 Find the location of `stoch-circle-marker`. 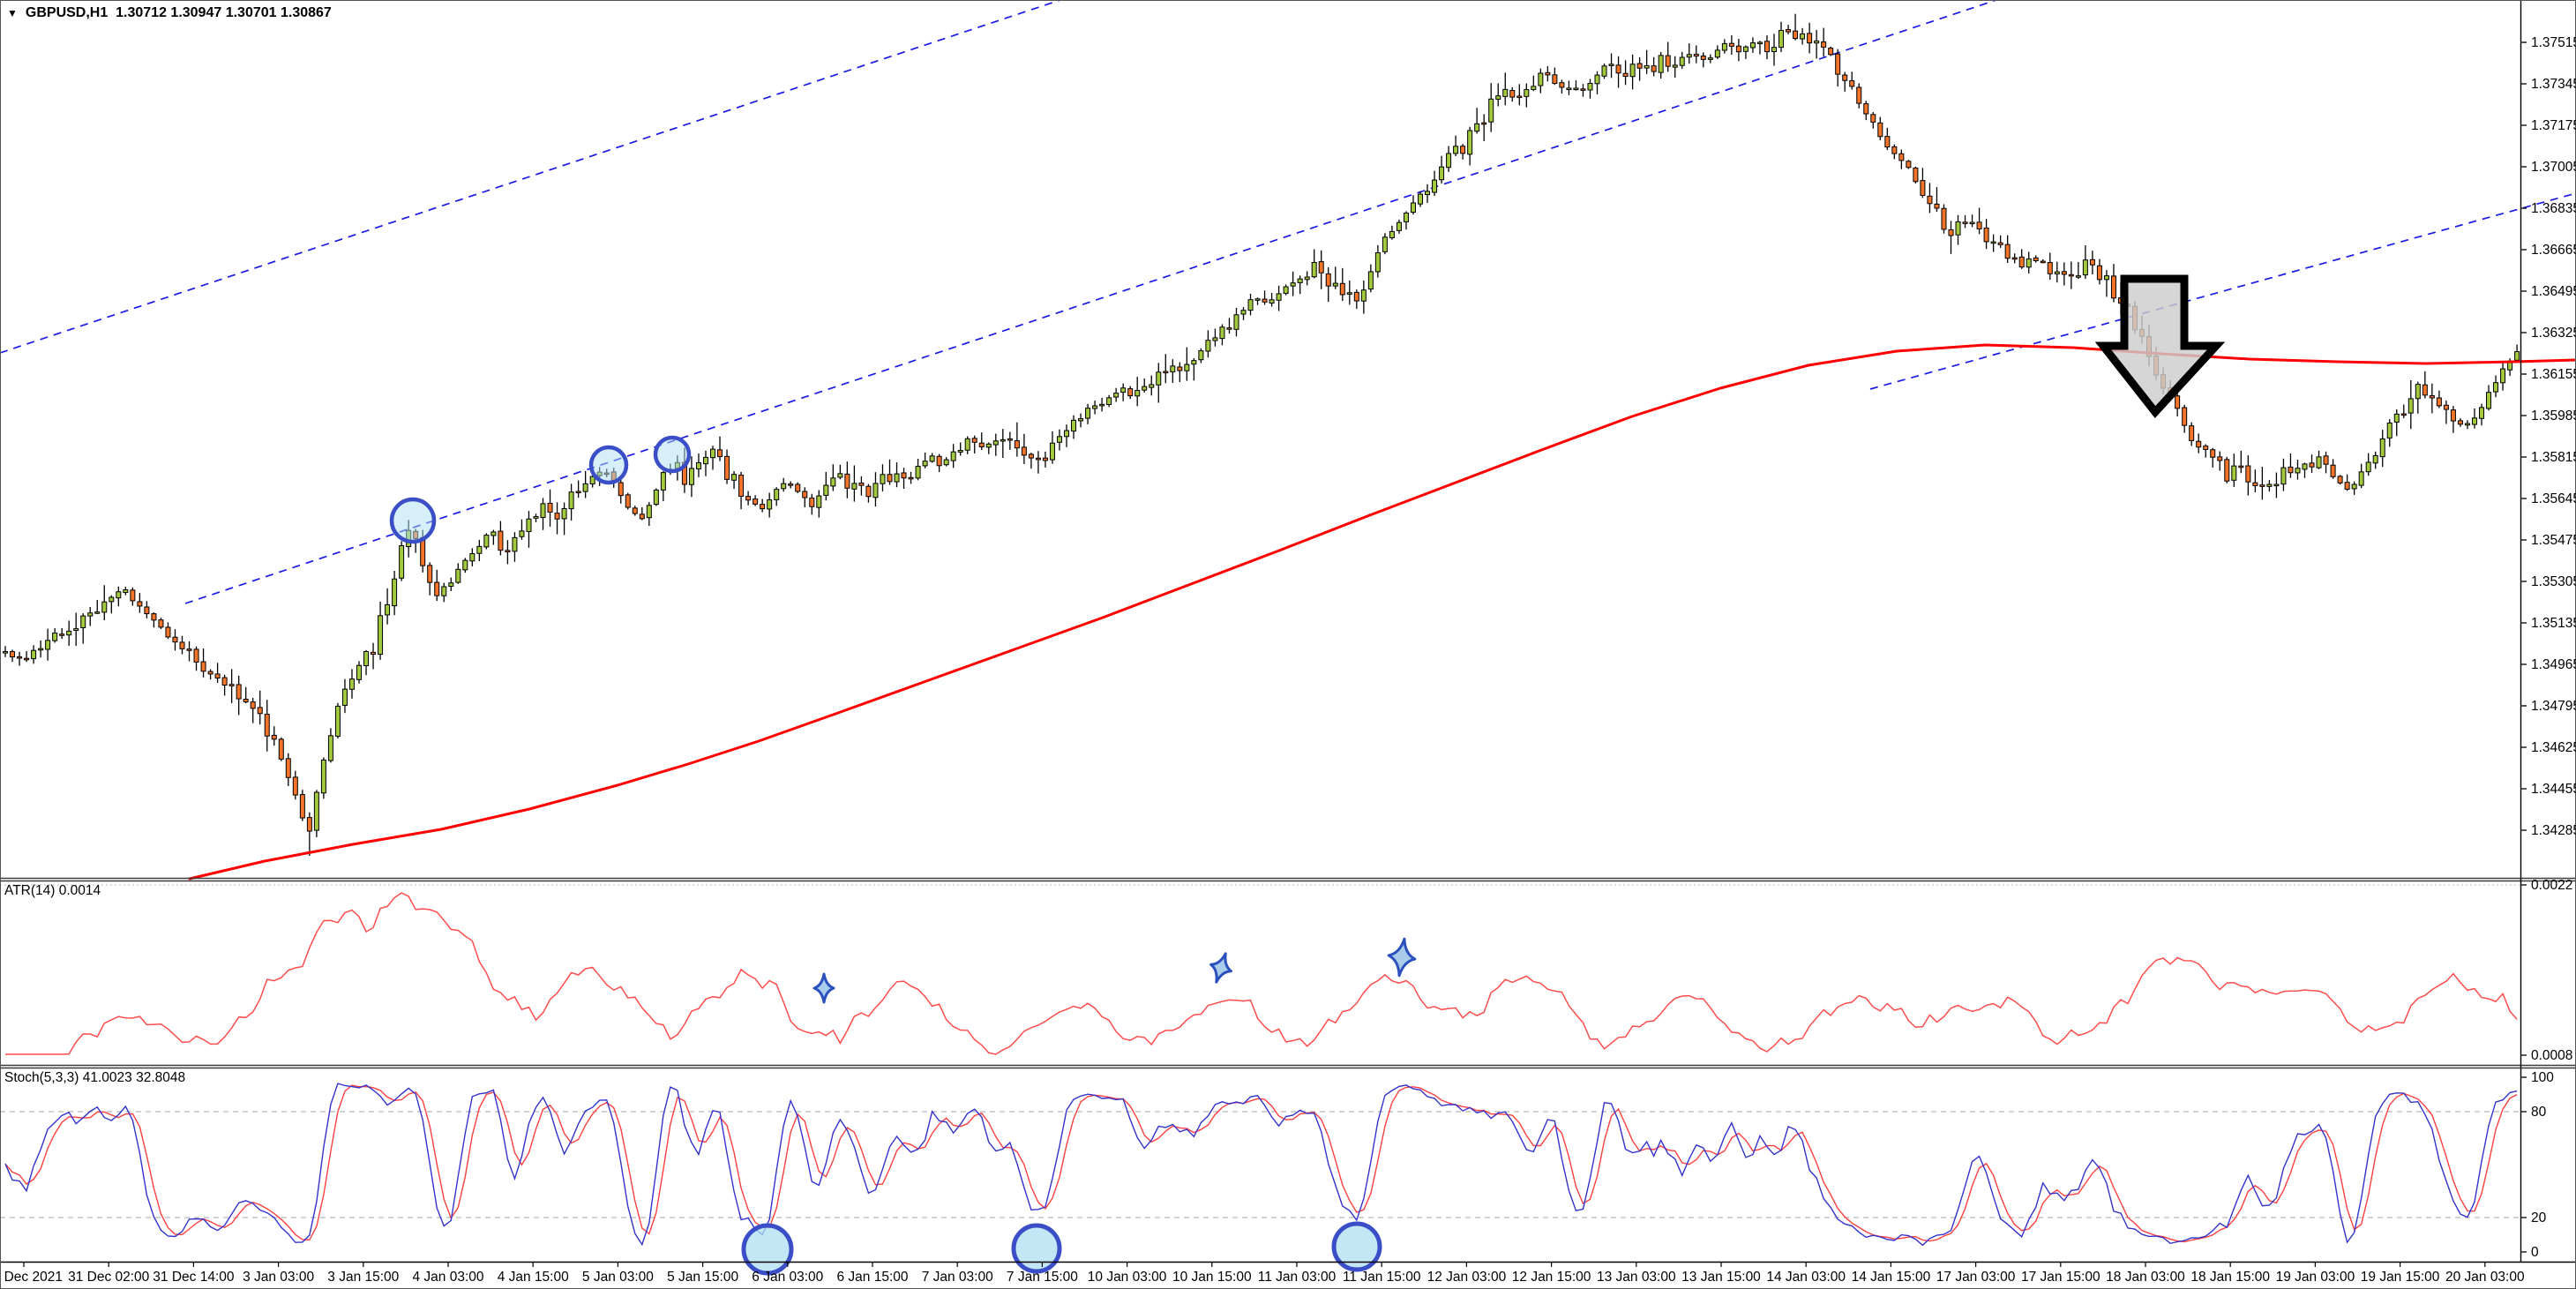

stoch-circle-marker is located at coordinates (1037, 1248).